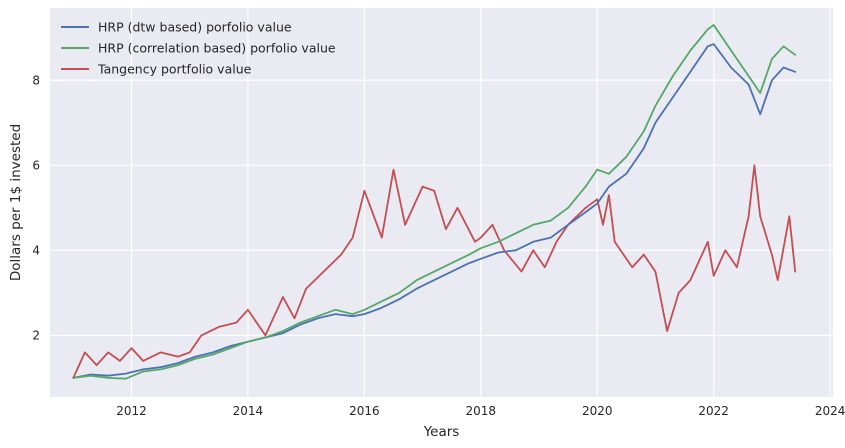 This screenshot has width=845, height=448. Describe the element at coordinates (36, 207) in the screenshot. I see `y-axis-ticks: 2 4 6 8` at that location.